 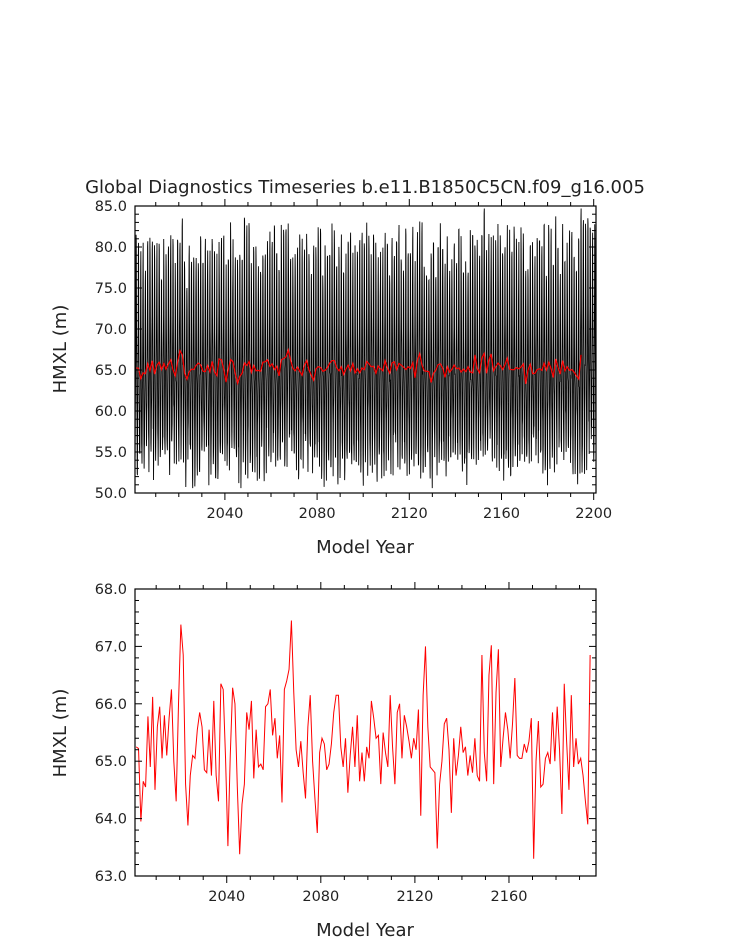 I want to click on y-tick-label: 68.0, so click(x=111, y=590).